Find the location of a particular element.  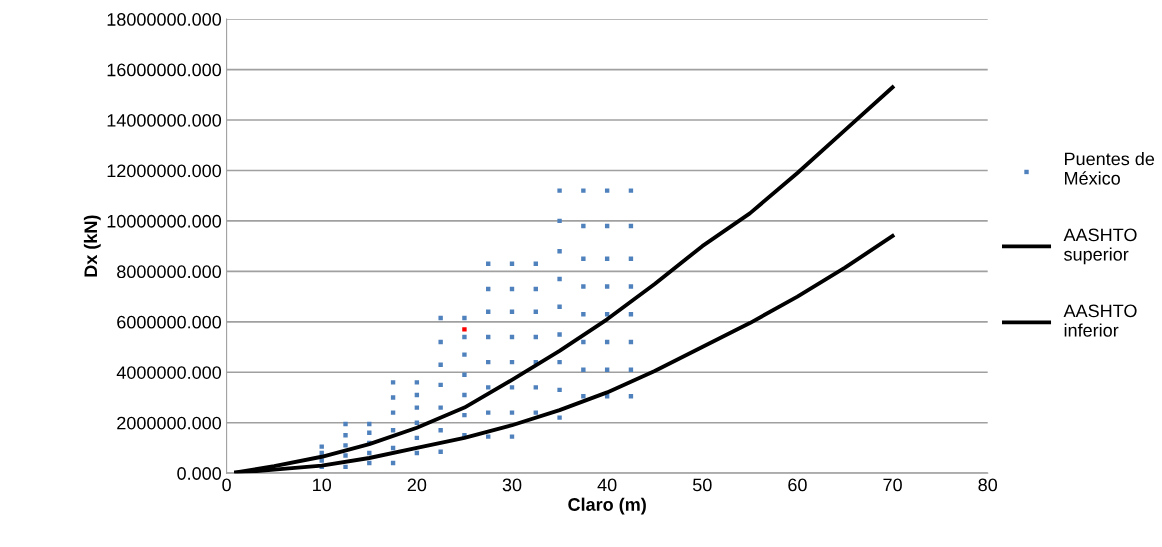

x-tick-label: 10 is located at coordinates (322, 485).